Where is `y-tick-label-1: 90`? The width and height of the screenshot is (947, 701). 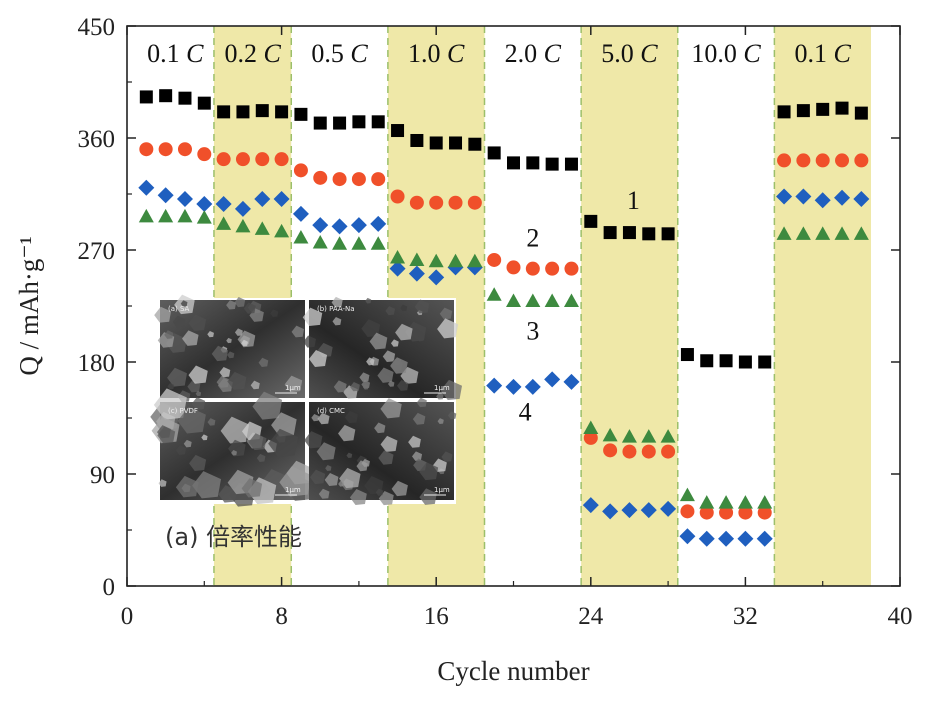 y-tick-label-1: 90 is located at coordinates (102, 475).